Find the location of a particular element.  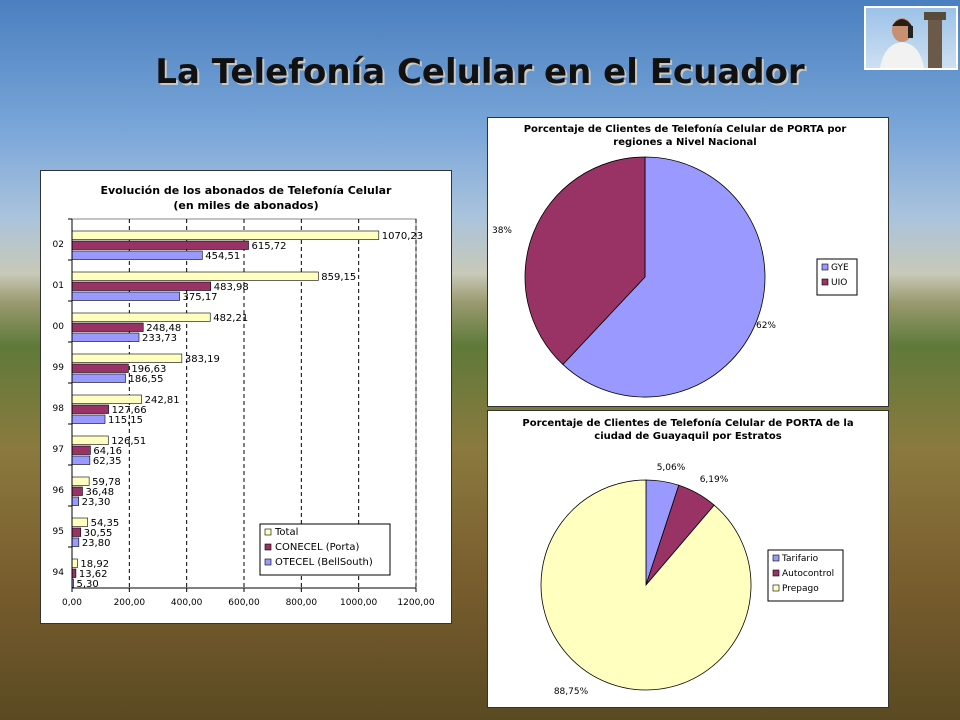

bar-value-label: 196,63 is located at coordinates (148, 369).